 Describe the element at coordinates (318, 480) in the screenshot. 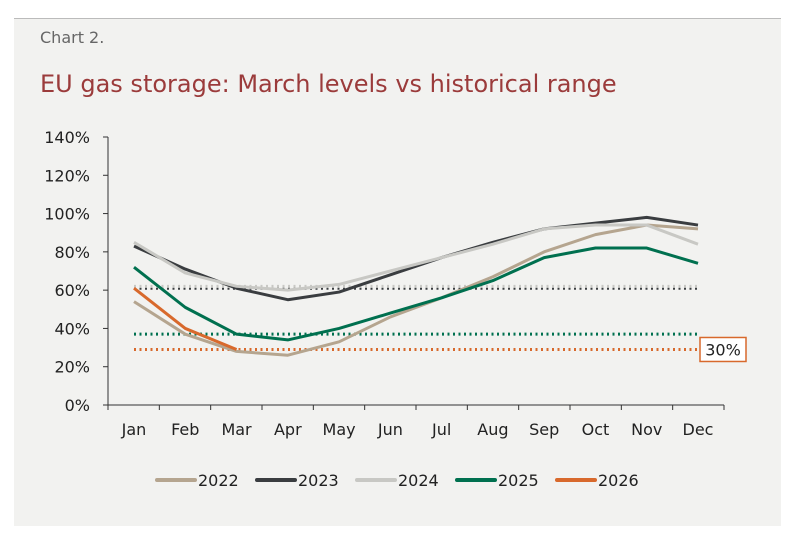

I see `legend-label-2023: 2023` at that location.